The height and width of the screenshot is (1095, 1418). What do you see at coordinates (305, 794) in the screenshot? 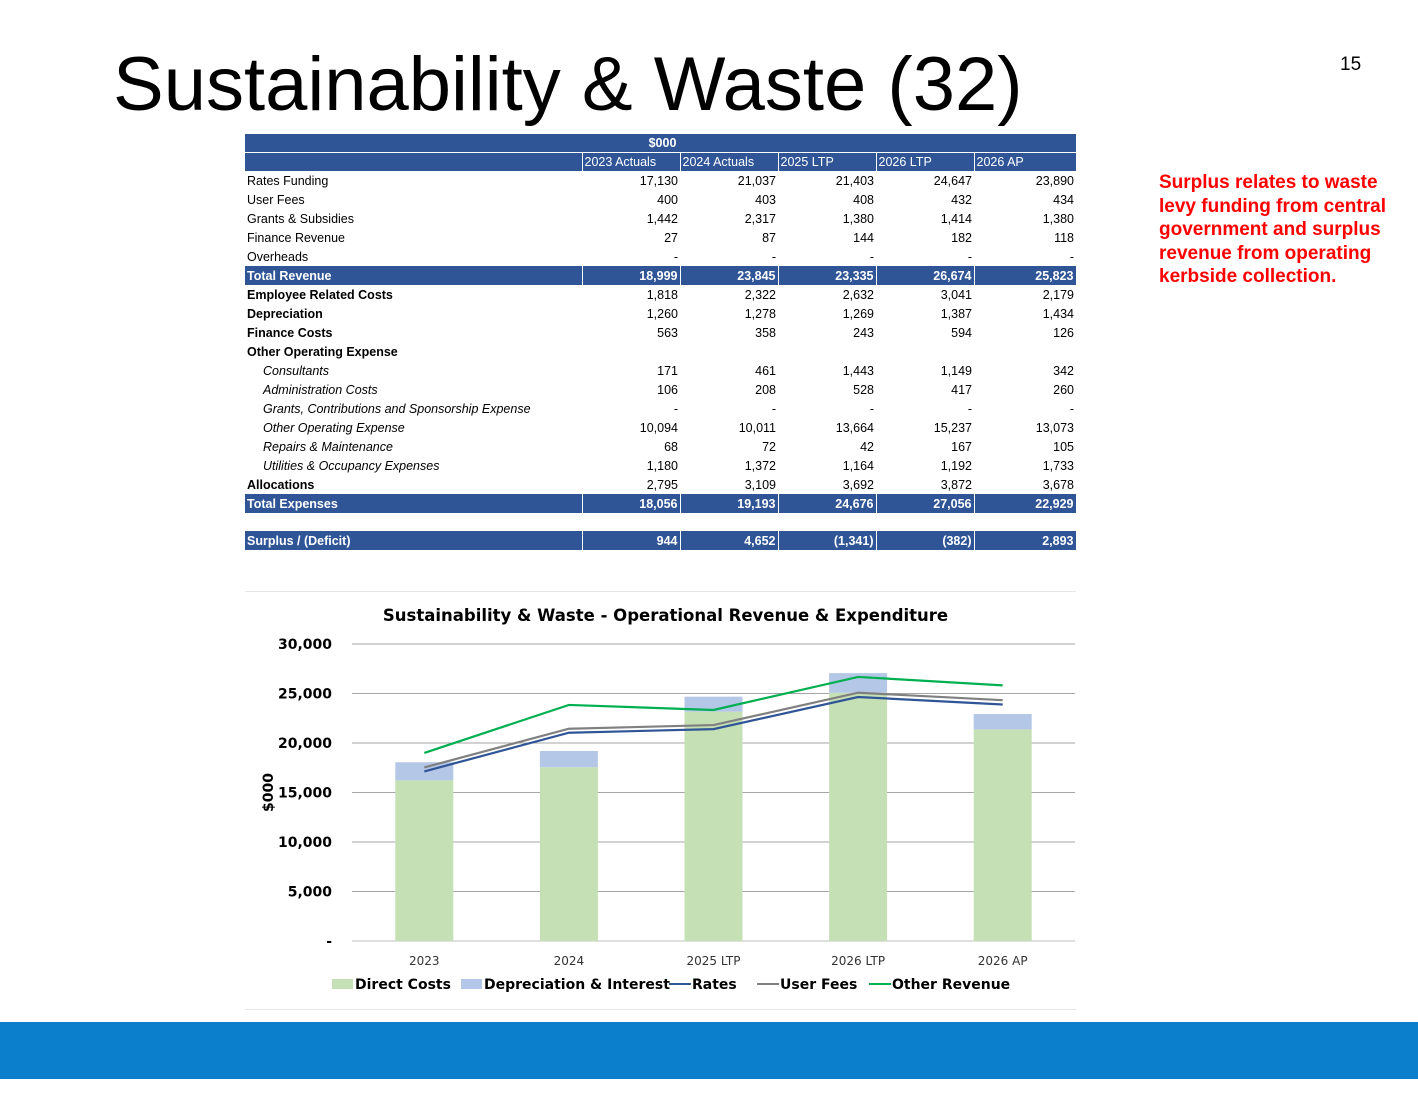
I see `y-tick-label: 15,000` at bounding box center [305, 794].